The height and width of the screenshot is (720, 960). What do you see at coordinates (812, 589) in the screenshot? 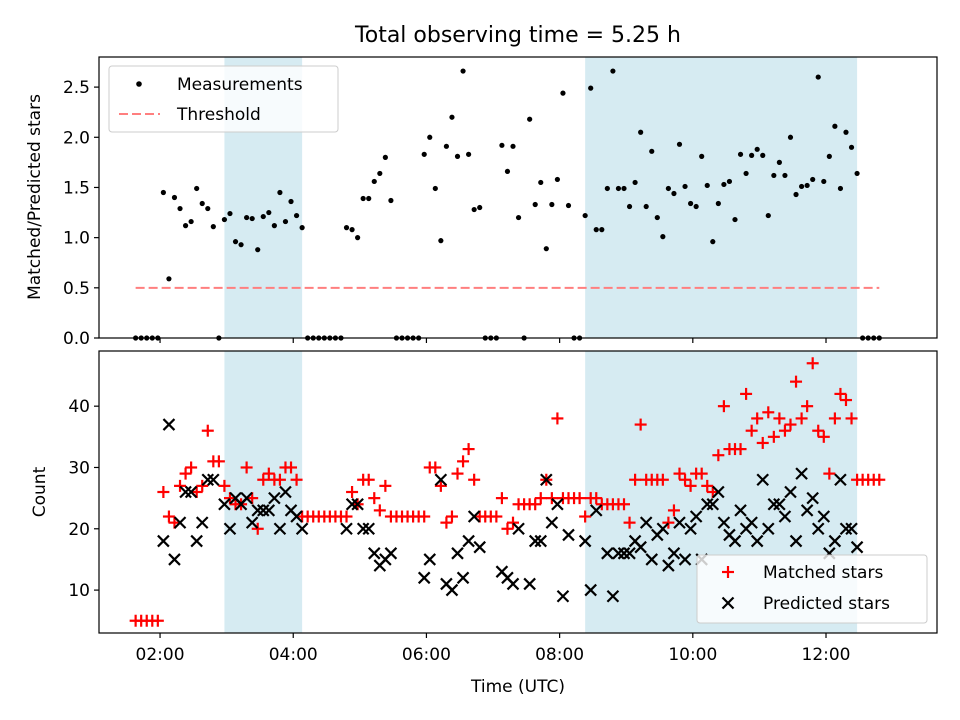
I see `bottom-legend-box` at bounding box center [812, 589].